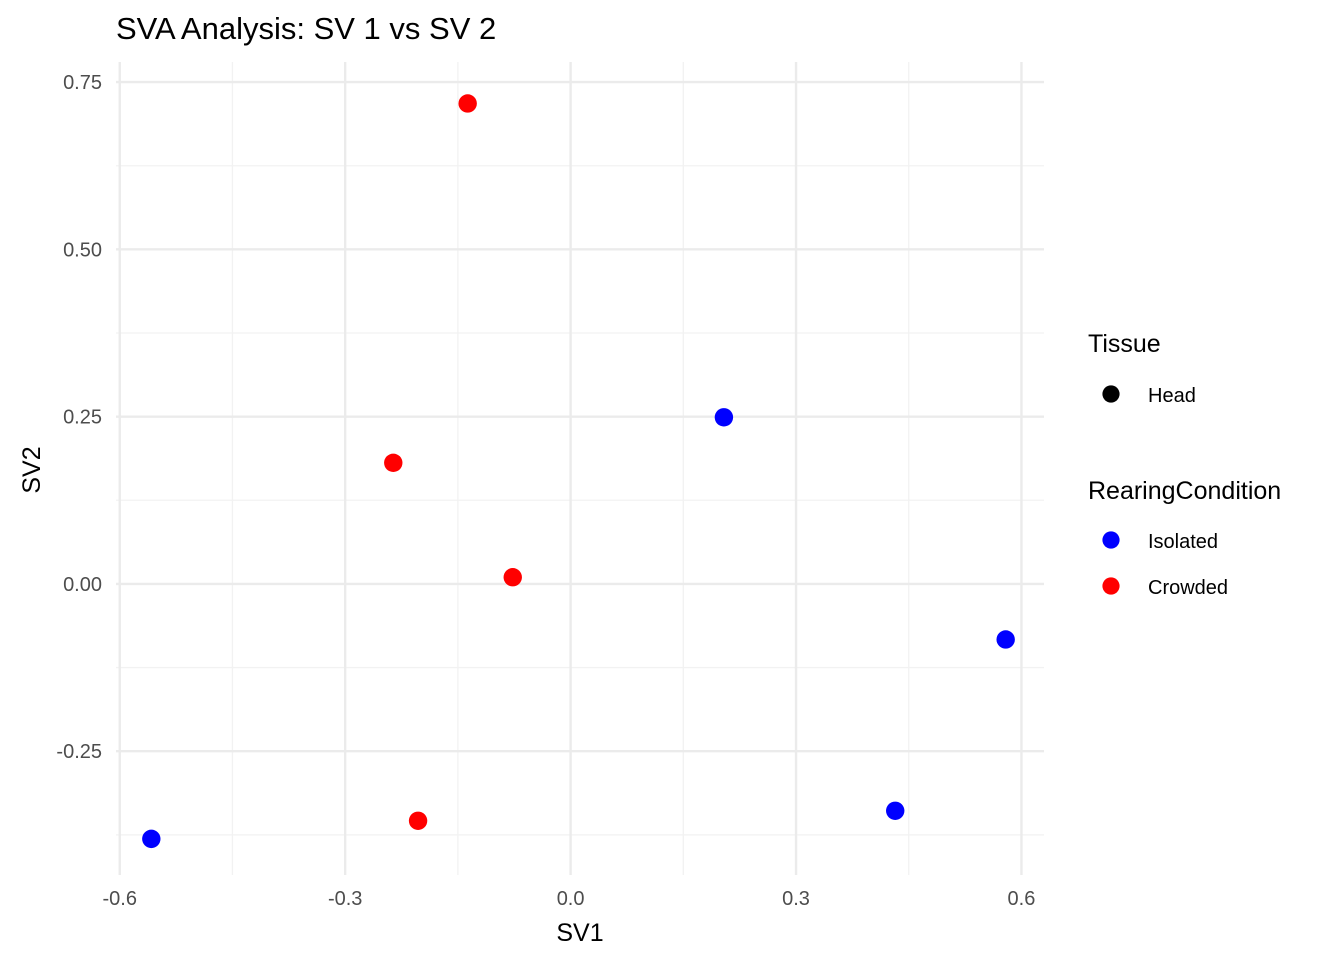  Describe the element at coordinates (79, 752) in the screenshot. I see `y-tick-label: -0.25` at that location.